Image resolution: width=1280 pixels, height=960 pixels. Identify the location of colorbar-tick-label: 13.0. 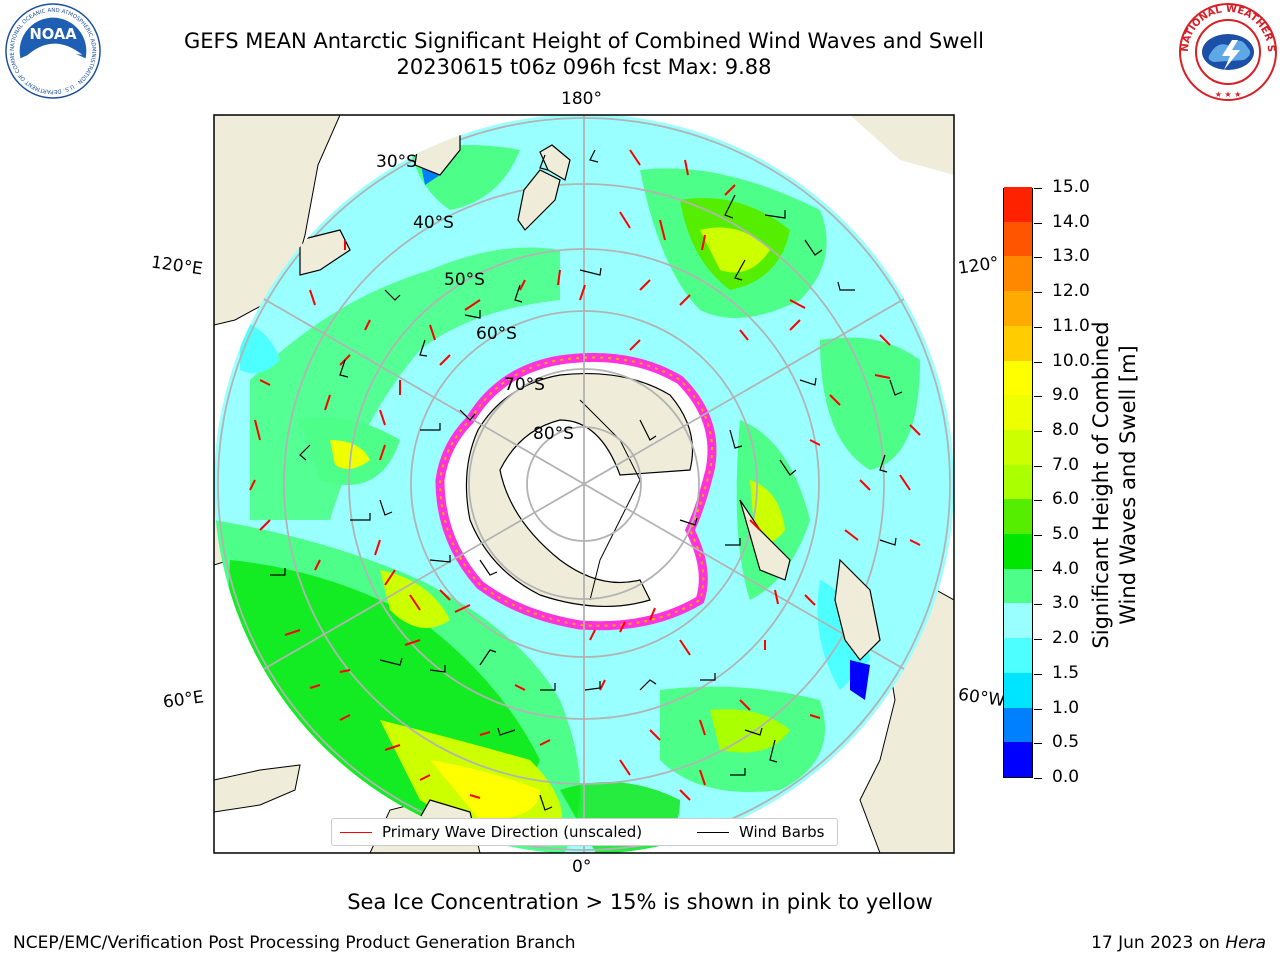
(1071, 256).